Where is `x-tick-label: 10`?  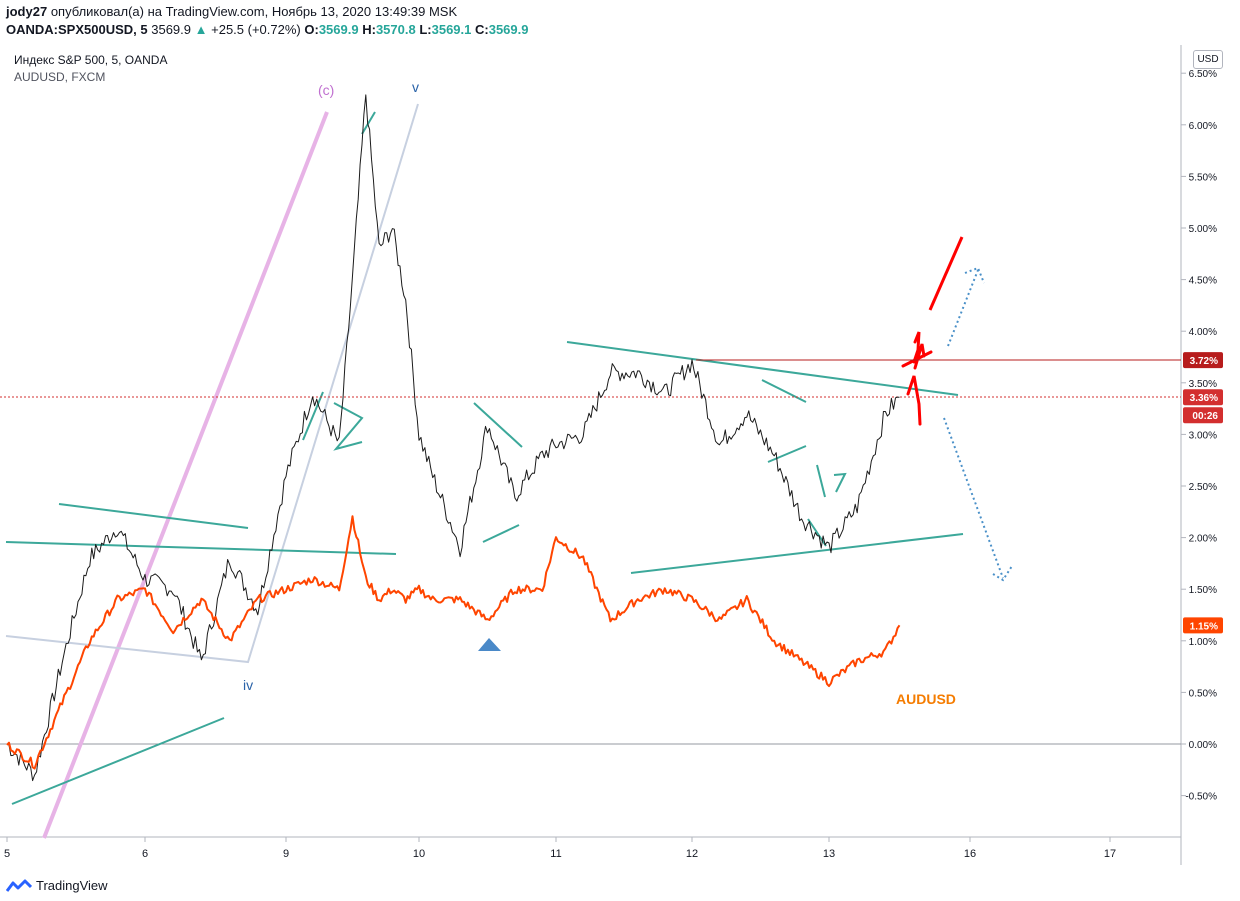 x-tick-label: 10 is located at coordinates (419, 854).